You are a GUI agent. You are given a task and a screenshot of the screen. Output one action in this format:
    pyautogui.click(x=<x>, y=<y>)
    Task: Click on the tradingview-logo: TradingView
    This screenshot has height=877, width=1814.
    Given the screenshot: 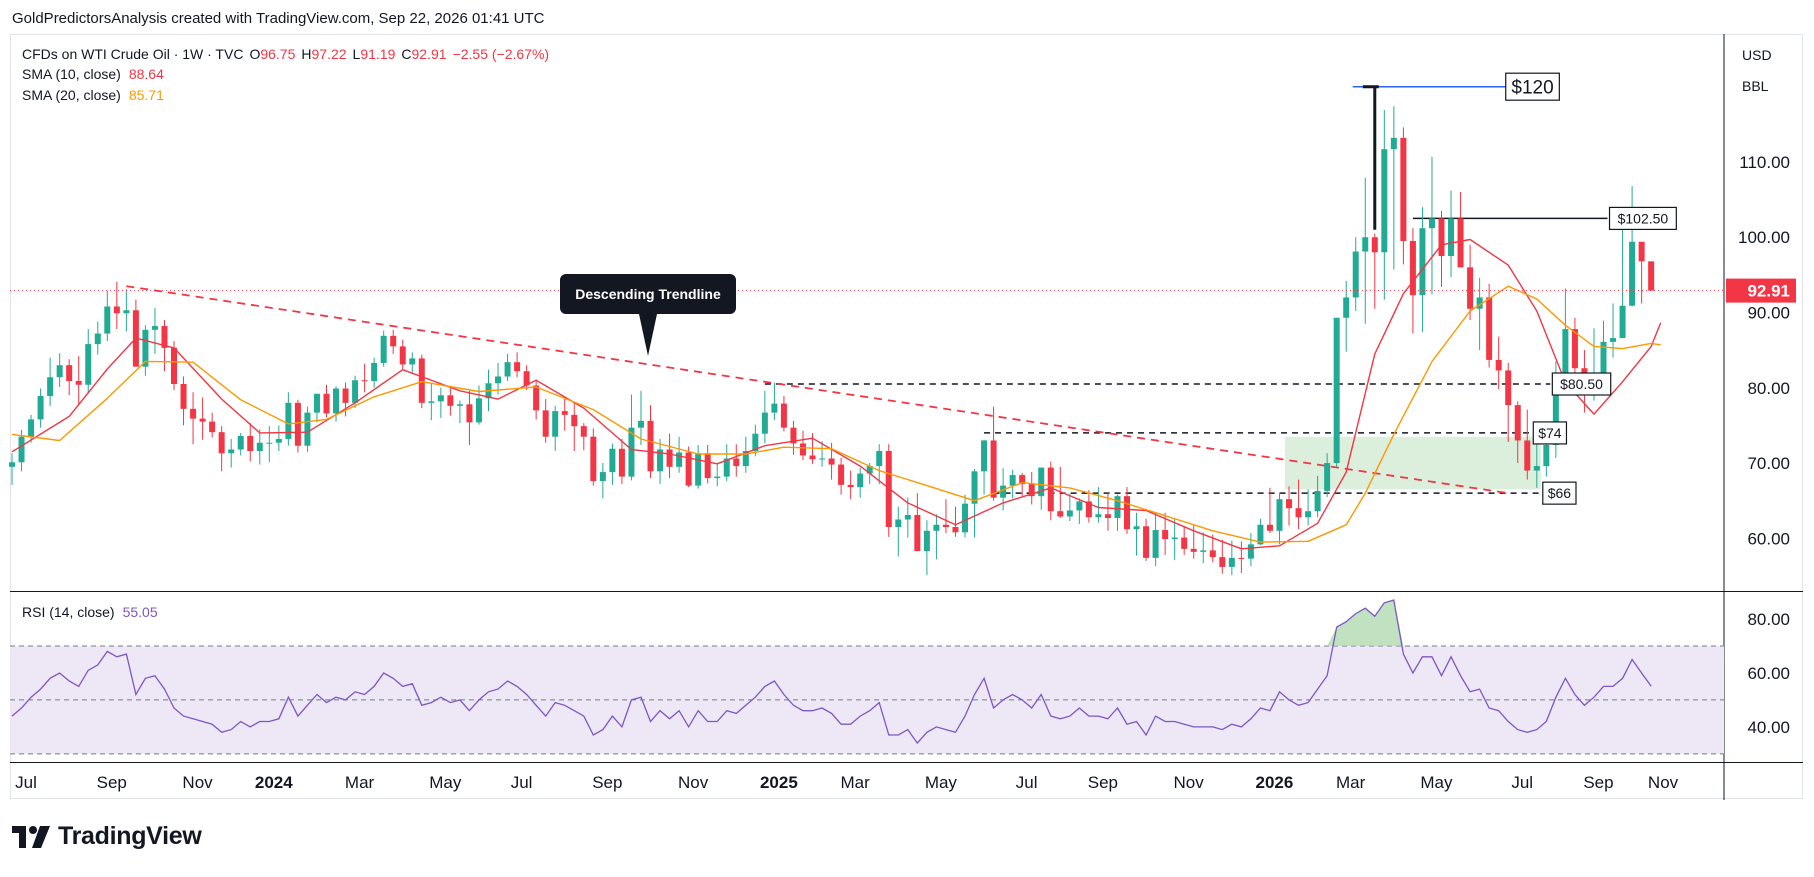 What is the action you would take?
    pyautogui.click(x=107, y=836)
    